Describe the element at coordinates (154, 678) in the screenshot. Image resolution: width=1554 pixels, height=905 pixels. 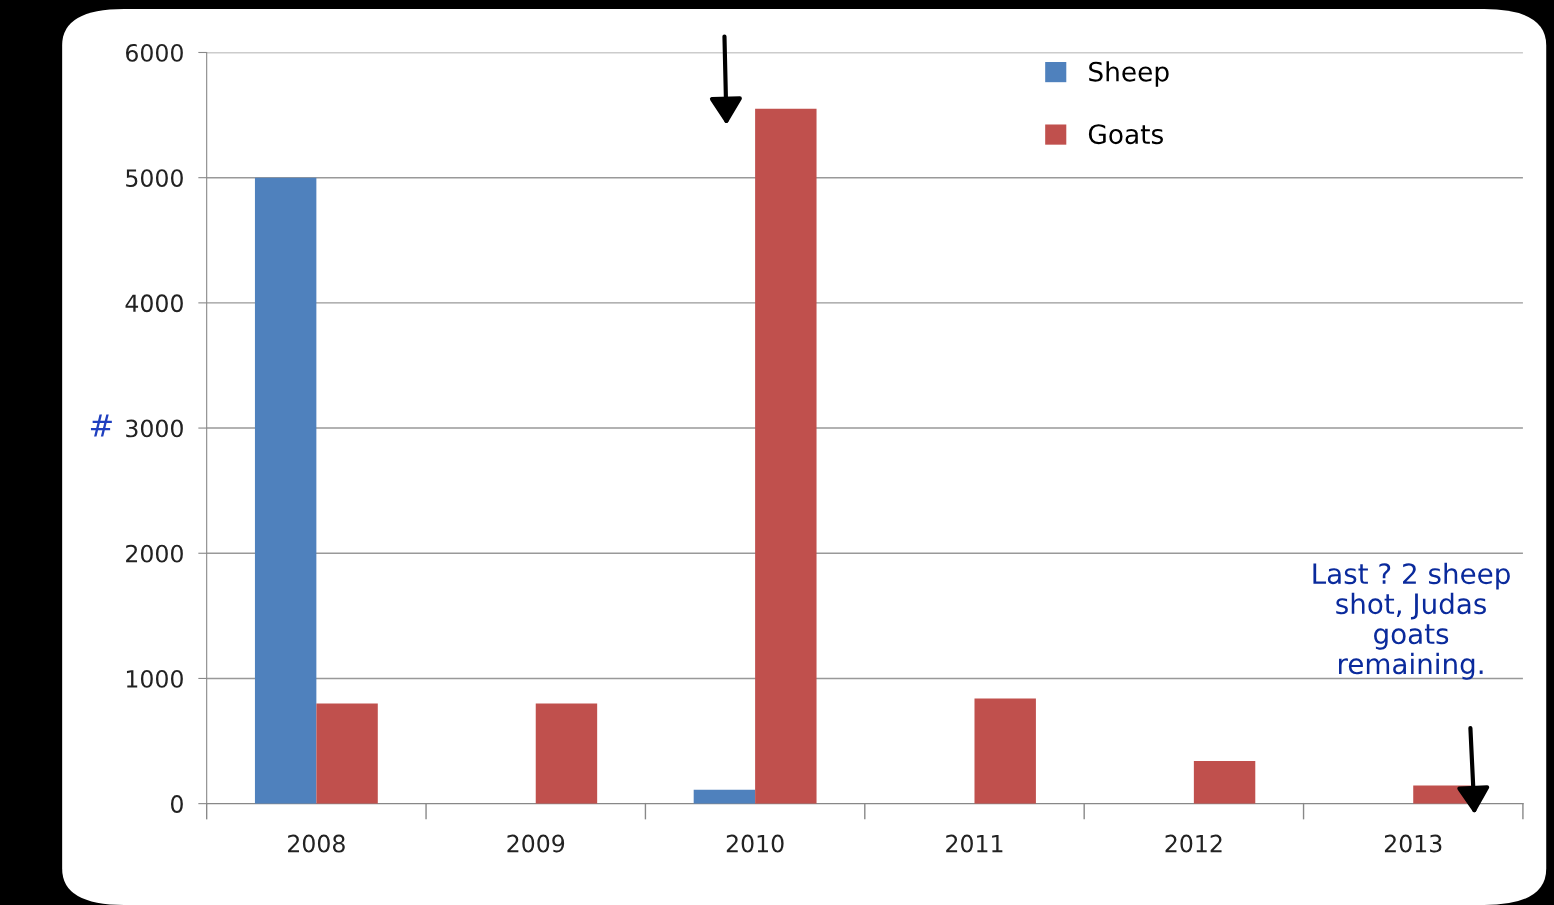
I see `y-tick-label: 1000` at that location.